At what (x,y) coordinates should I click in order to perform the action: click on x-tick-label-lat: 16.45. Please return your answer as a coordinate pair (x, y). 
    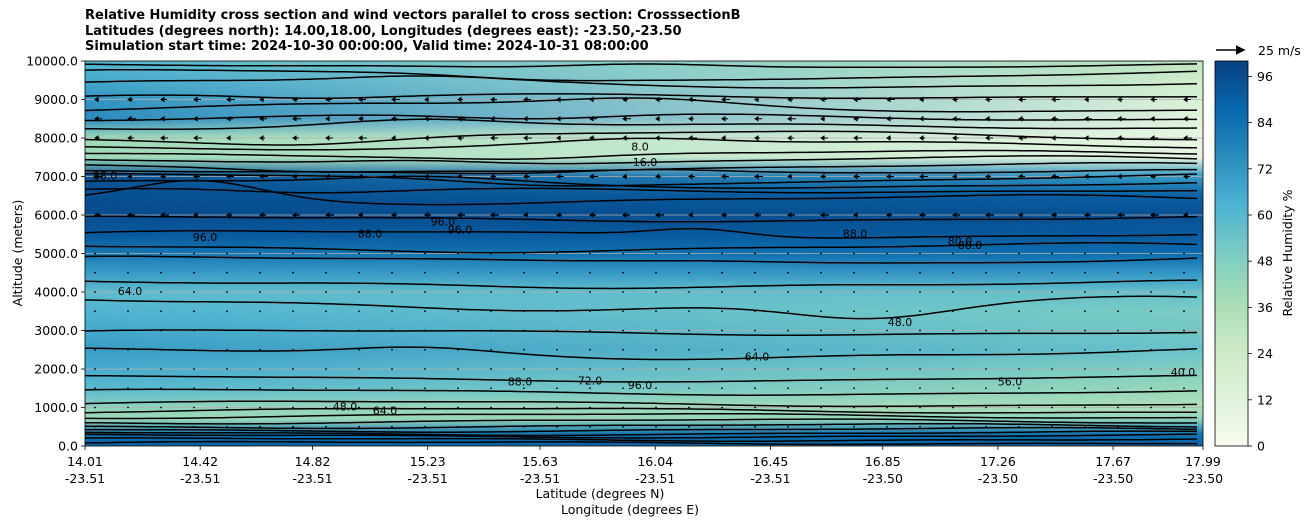
    Looking at the image, I should click on (771, 461).